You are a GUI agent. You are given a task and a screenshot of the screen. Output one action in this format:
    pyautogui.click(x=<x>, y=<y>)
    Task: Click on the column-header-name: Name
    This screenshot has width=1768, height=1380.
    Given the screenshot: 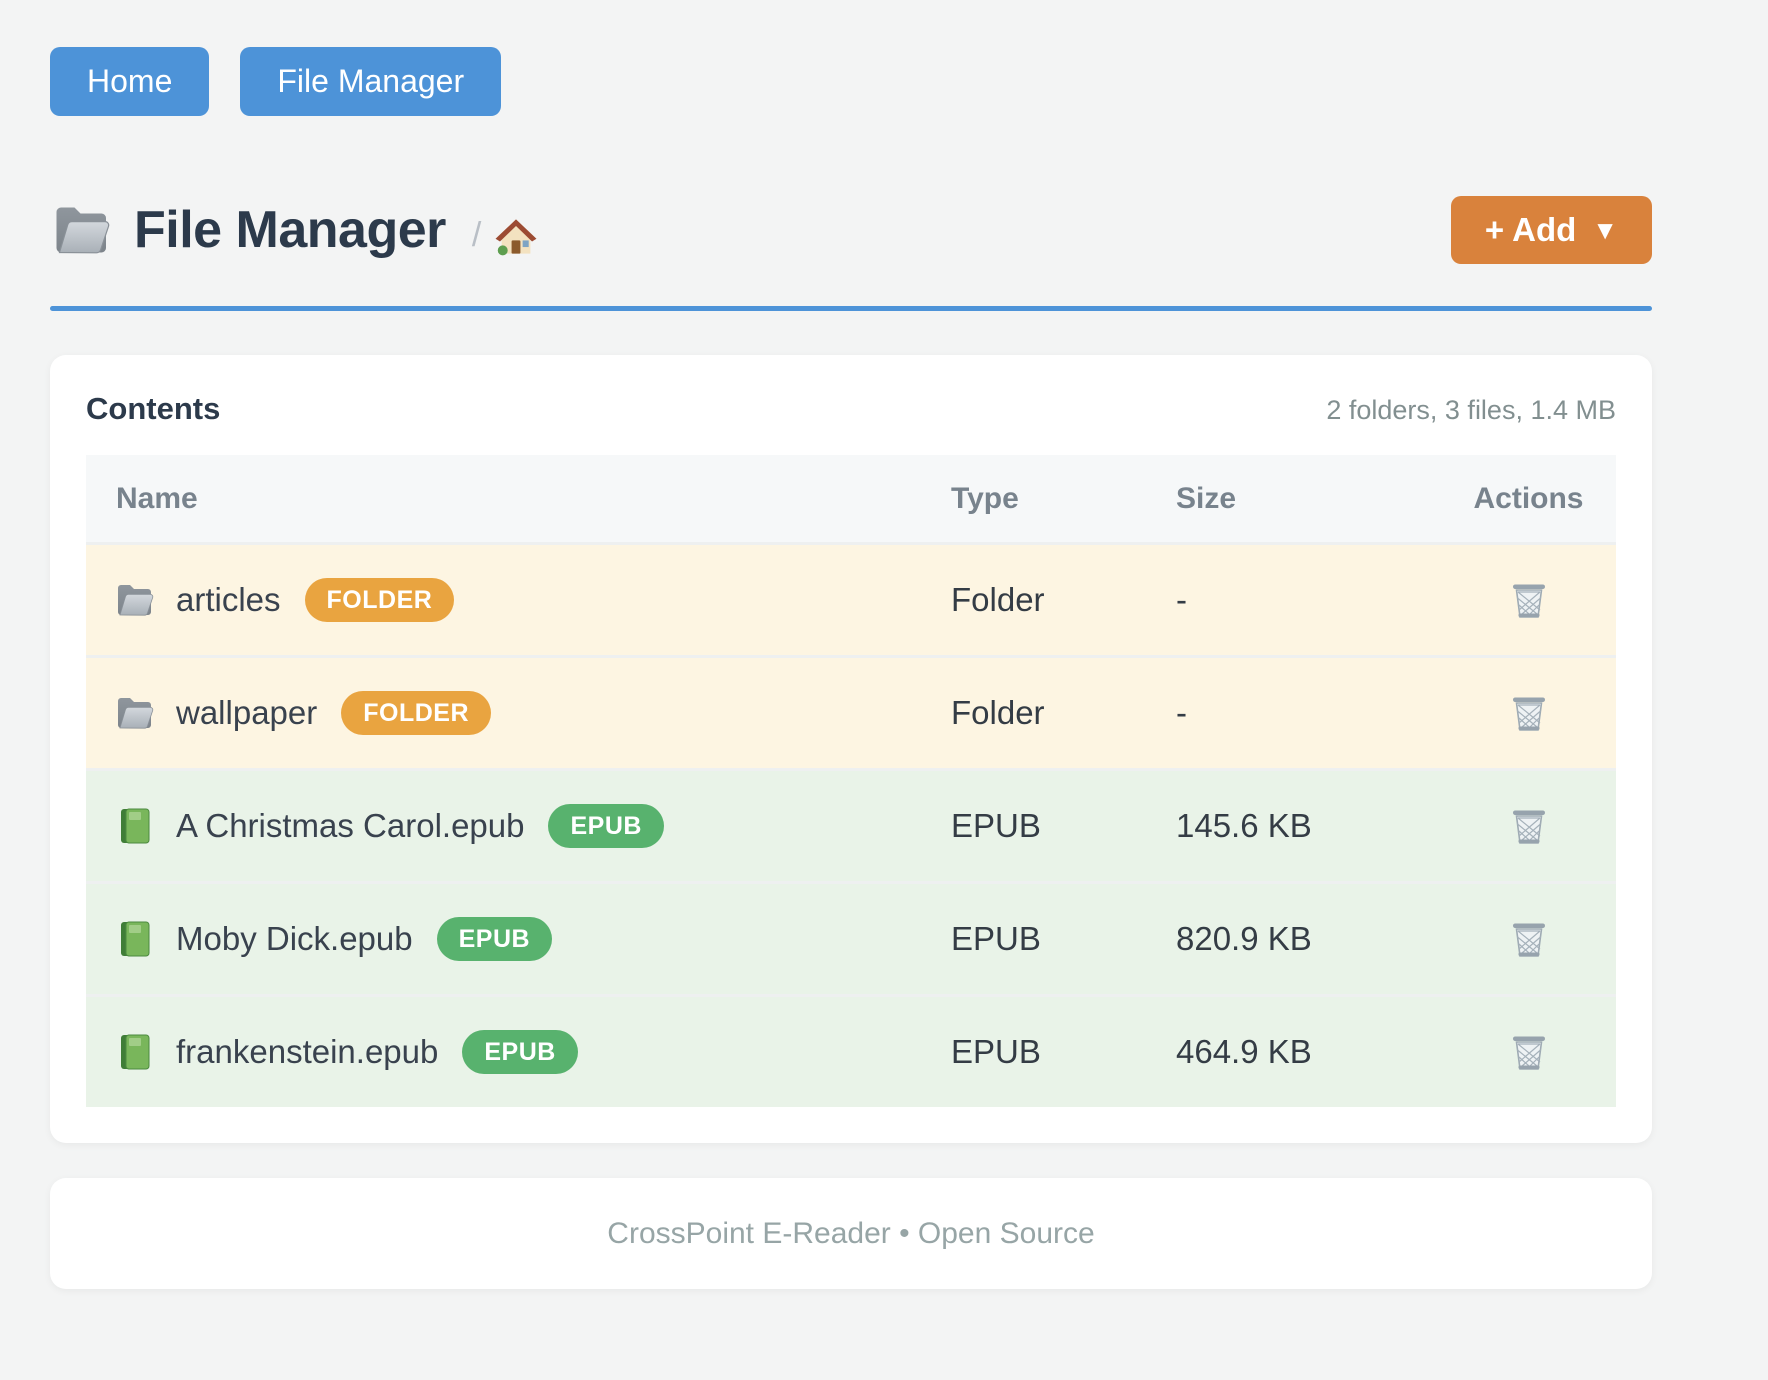 What is the action you would take?
    pyautogui.click(x=157, y=498)
    